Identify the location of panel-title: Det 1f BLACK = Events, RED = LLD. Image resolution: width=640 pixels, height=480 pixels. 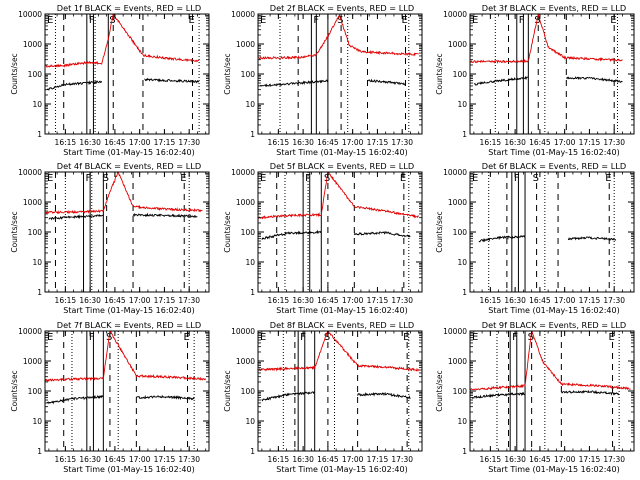
(129, 8).